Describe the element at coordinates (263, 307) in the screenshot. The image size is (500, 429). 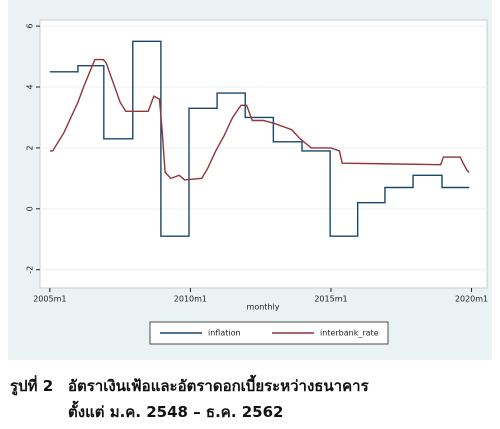
I see `x-axis-title: monthly` at that location.